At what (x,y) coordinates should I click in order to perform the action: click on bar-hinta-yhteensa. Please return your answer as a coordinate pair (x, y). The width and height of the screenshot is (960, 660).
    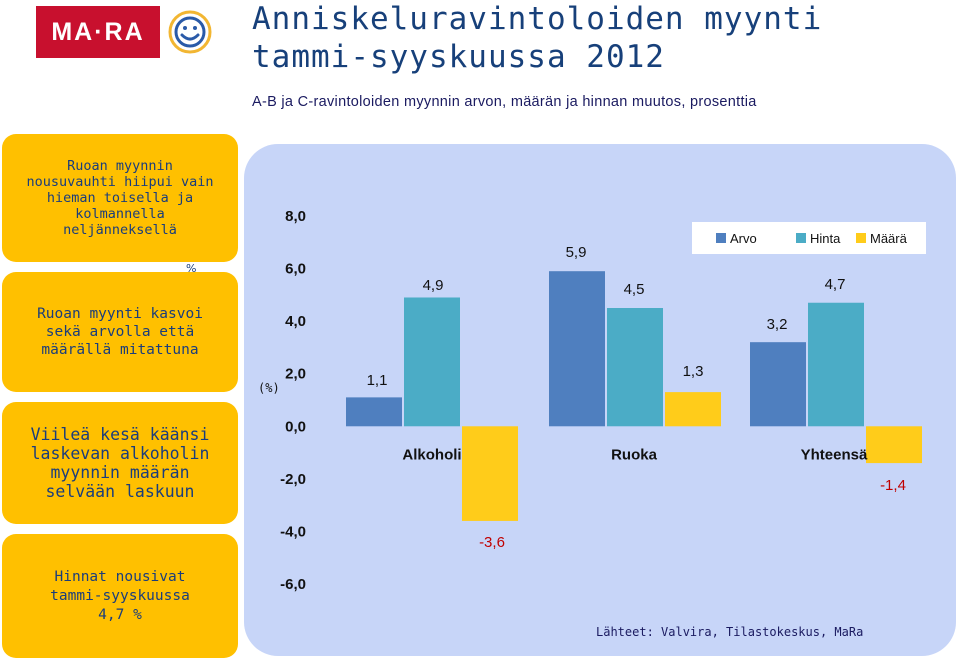
    Looking at the image, I should click on (836, 364).